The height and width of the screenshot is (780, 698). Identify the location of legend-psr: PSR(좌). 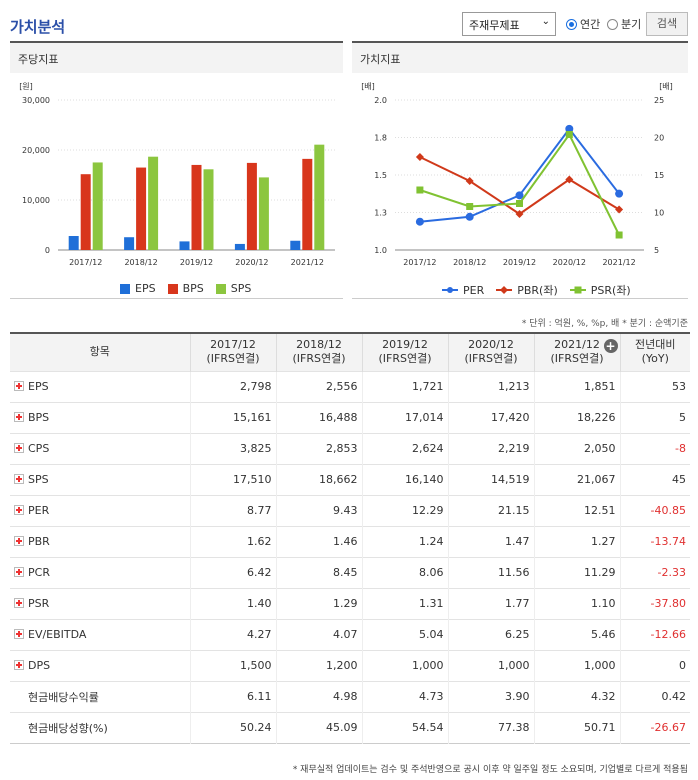
(600, 290).